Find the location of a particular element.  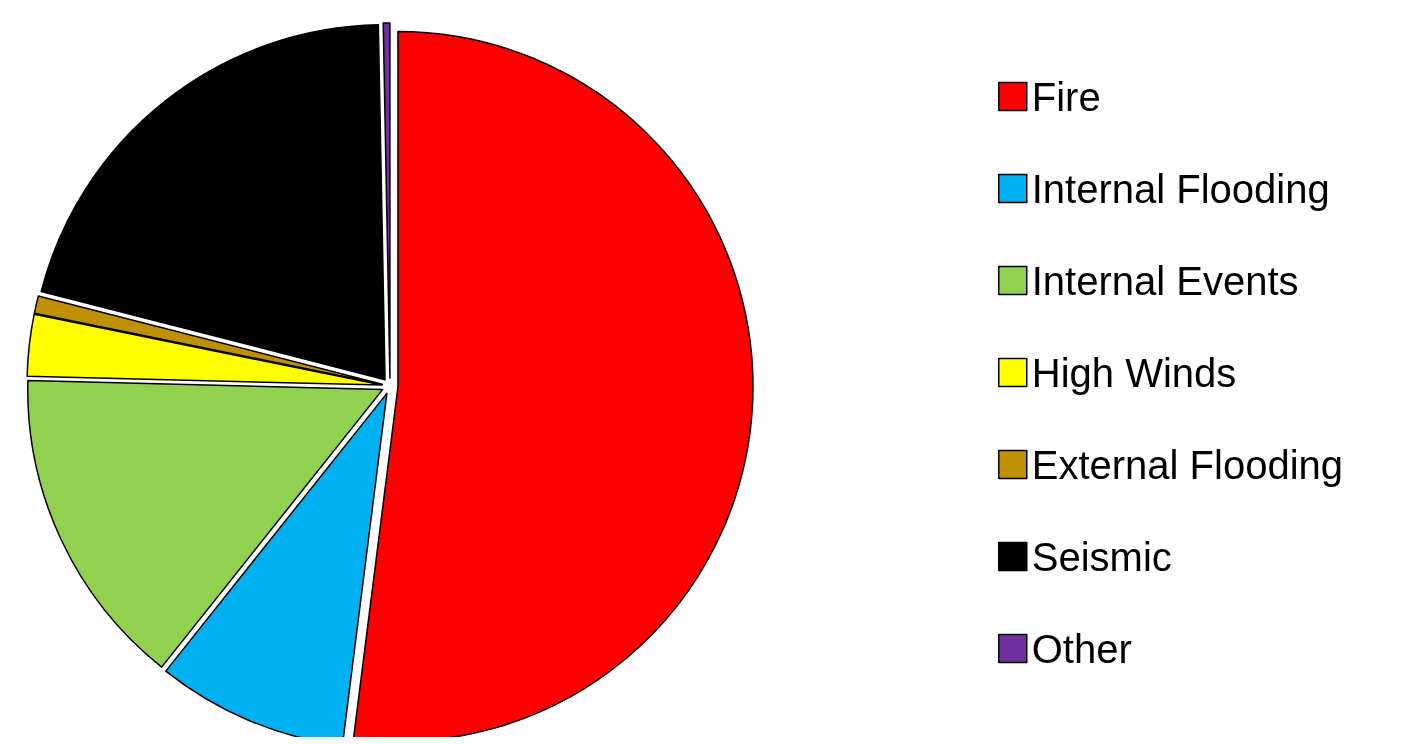

legend-label: Fire is located at coordinates (1066, 96).